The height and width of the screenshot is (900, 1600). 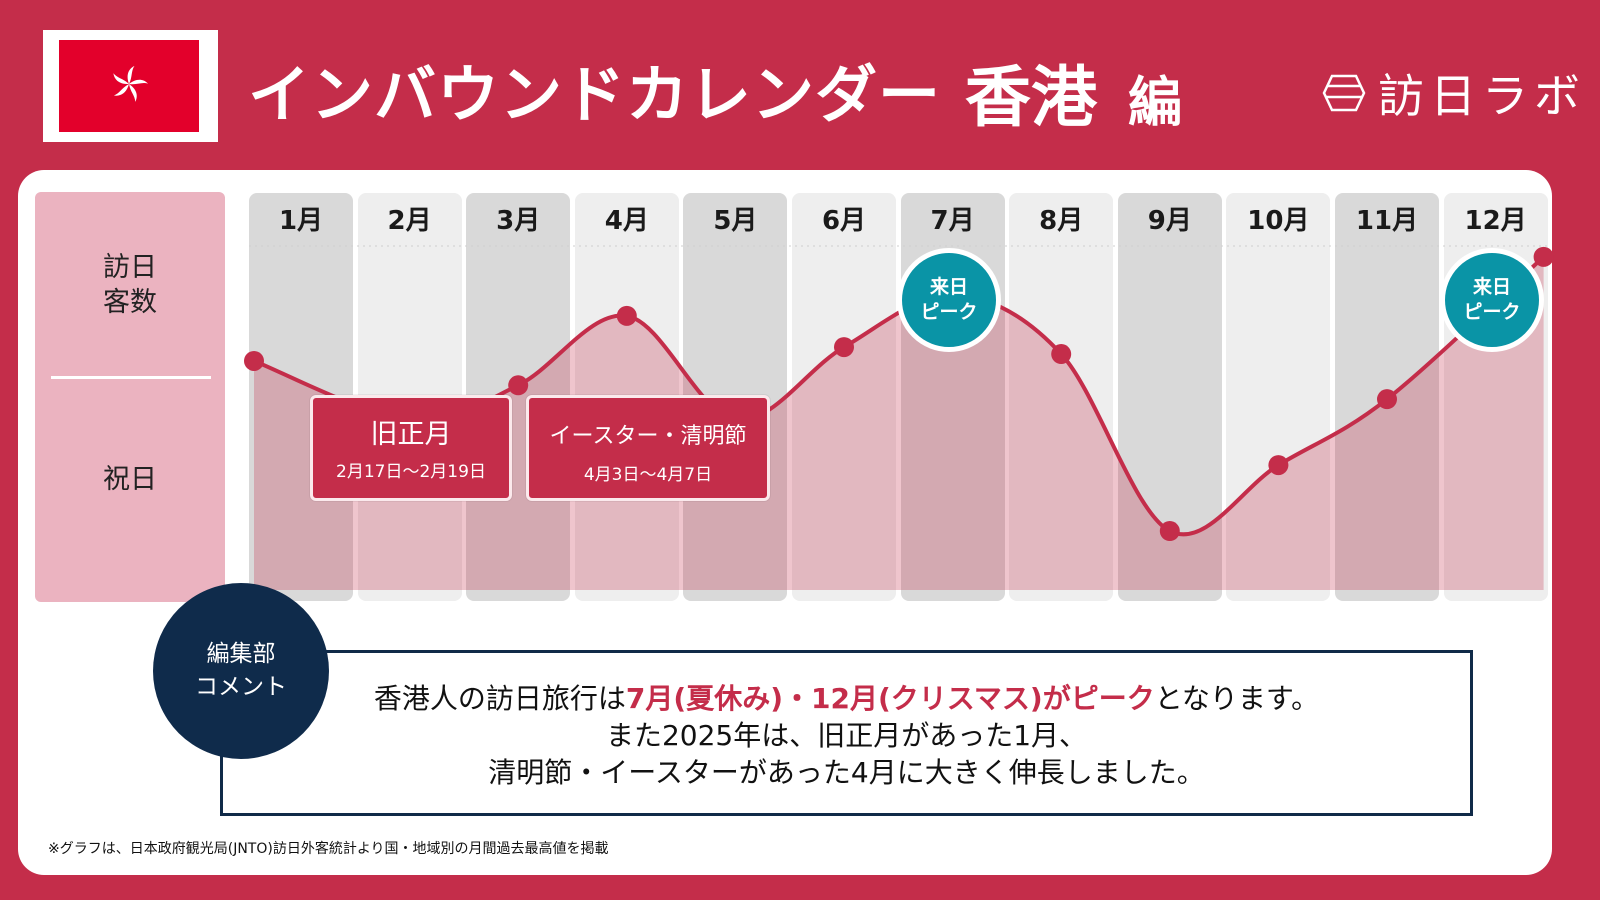 What do you see at coordinates (409, 221) in the screenshot?
I see `month-label: 2月` at bounding box center [409, 221].